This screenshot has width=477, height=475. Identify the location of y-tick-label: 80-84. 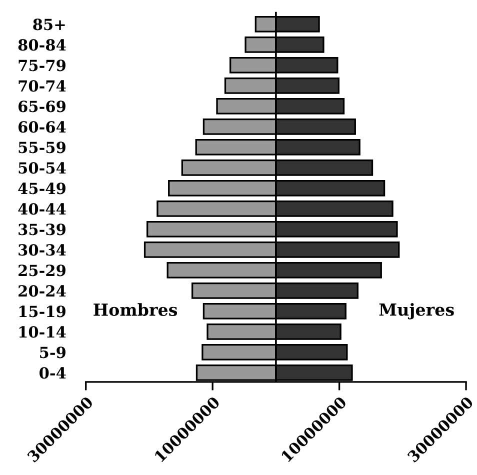
(42, 45).